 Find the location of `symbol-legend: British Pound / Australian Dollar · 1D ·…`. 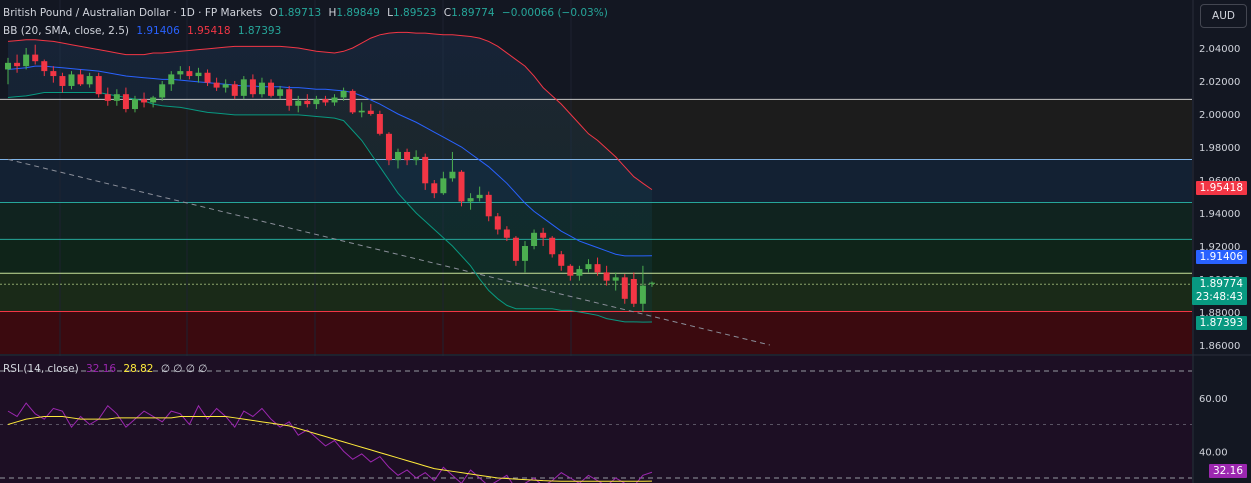

symbol-legend: British Pound / Australian Dollar · 1D ·… is located at coordinates (309, 13).